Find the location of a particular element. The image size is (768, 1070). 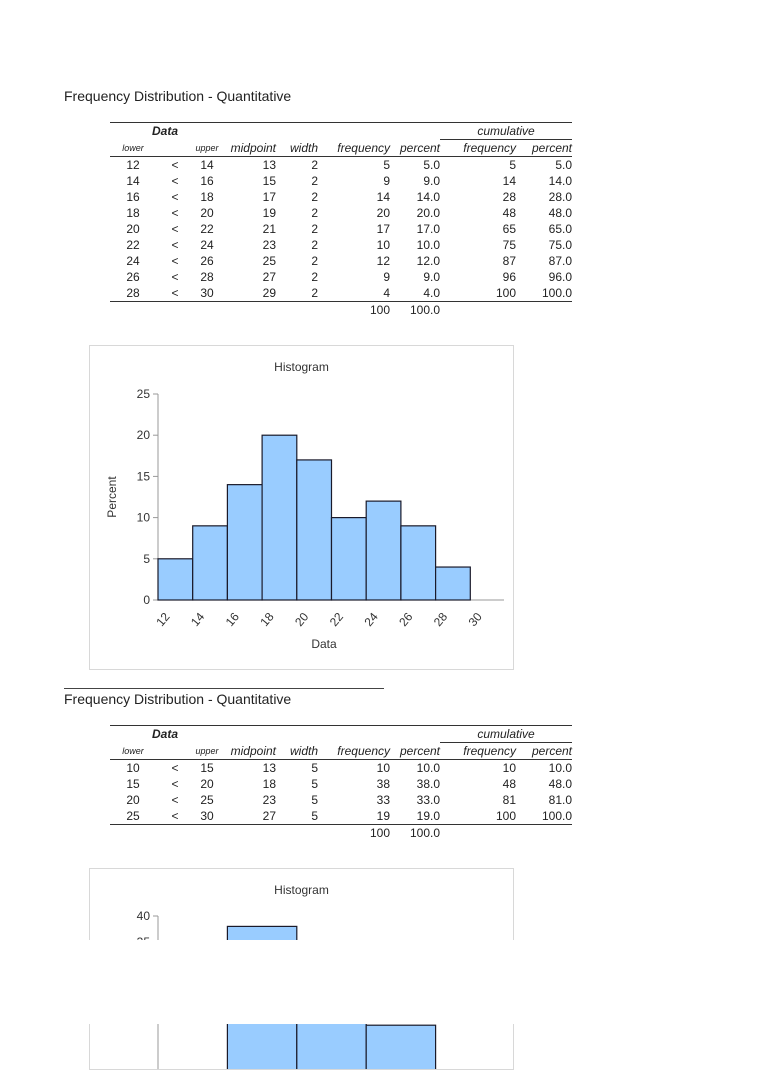

cell-upper: 16 is located at coordinates (207, 181).